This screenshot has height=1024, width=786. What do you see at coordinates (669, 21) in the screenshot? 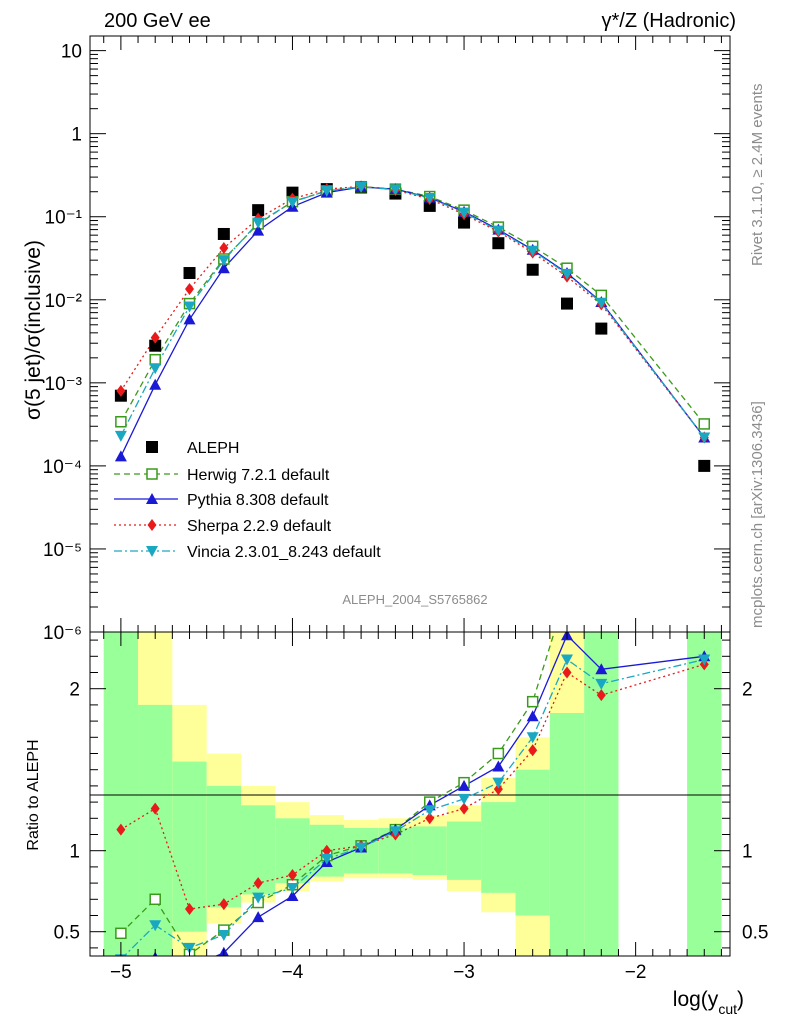
I see `plot-title-right: γ*/Z (Hadronic)` at bounding box center [669, 21].